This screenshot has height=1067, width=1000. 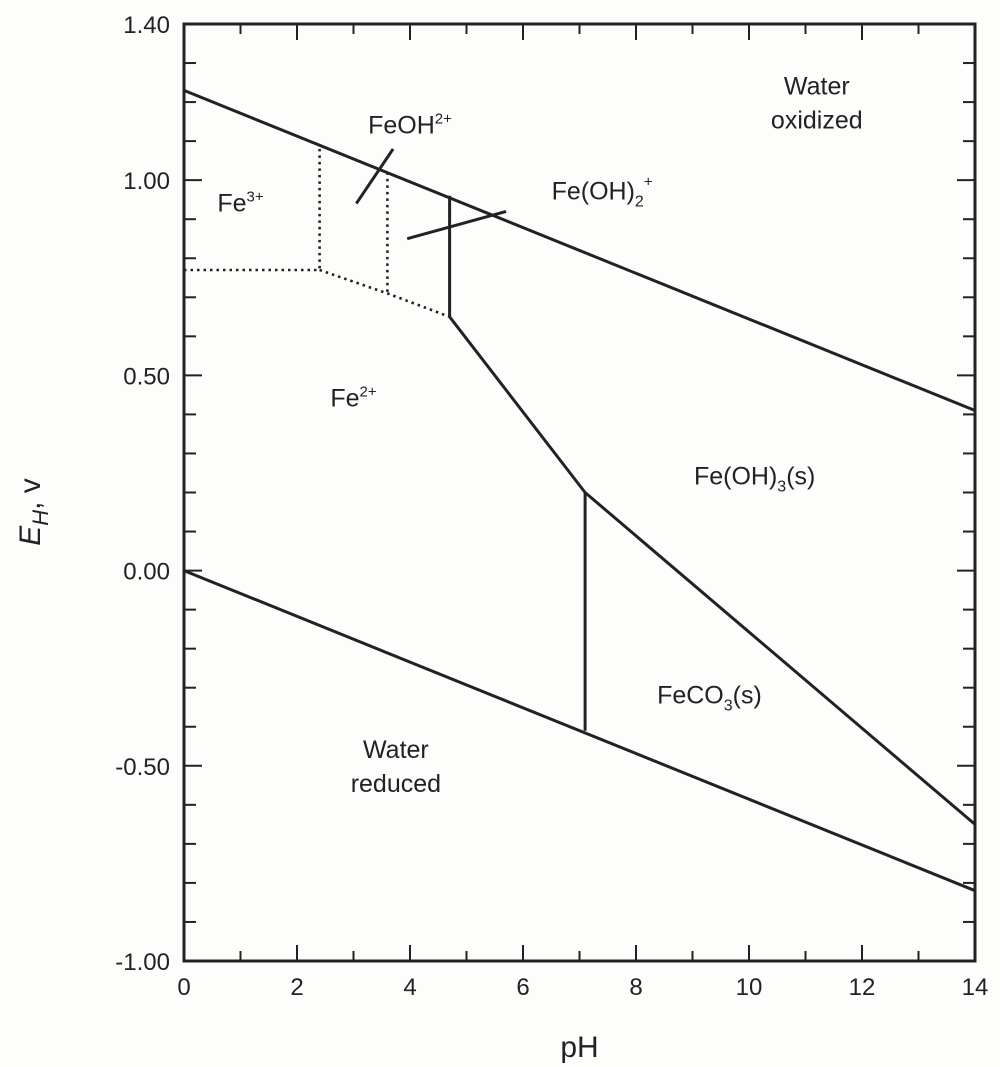 I want to click on x-tick-label: 4, so click(x=409, y=987).